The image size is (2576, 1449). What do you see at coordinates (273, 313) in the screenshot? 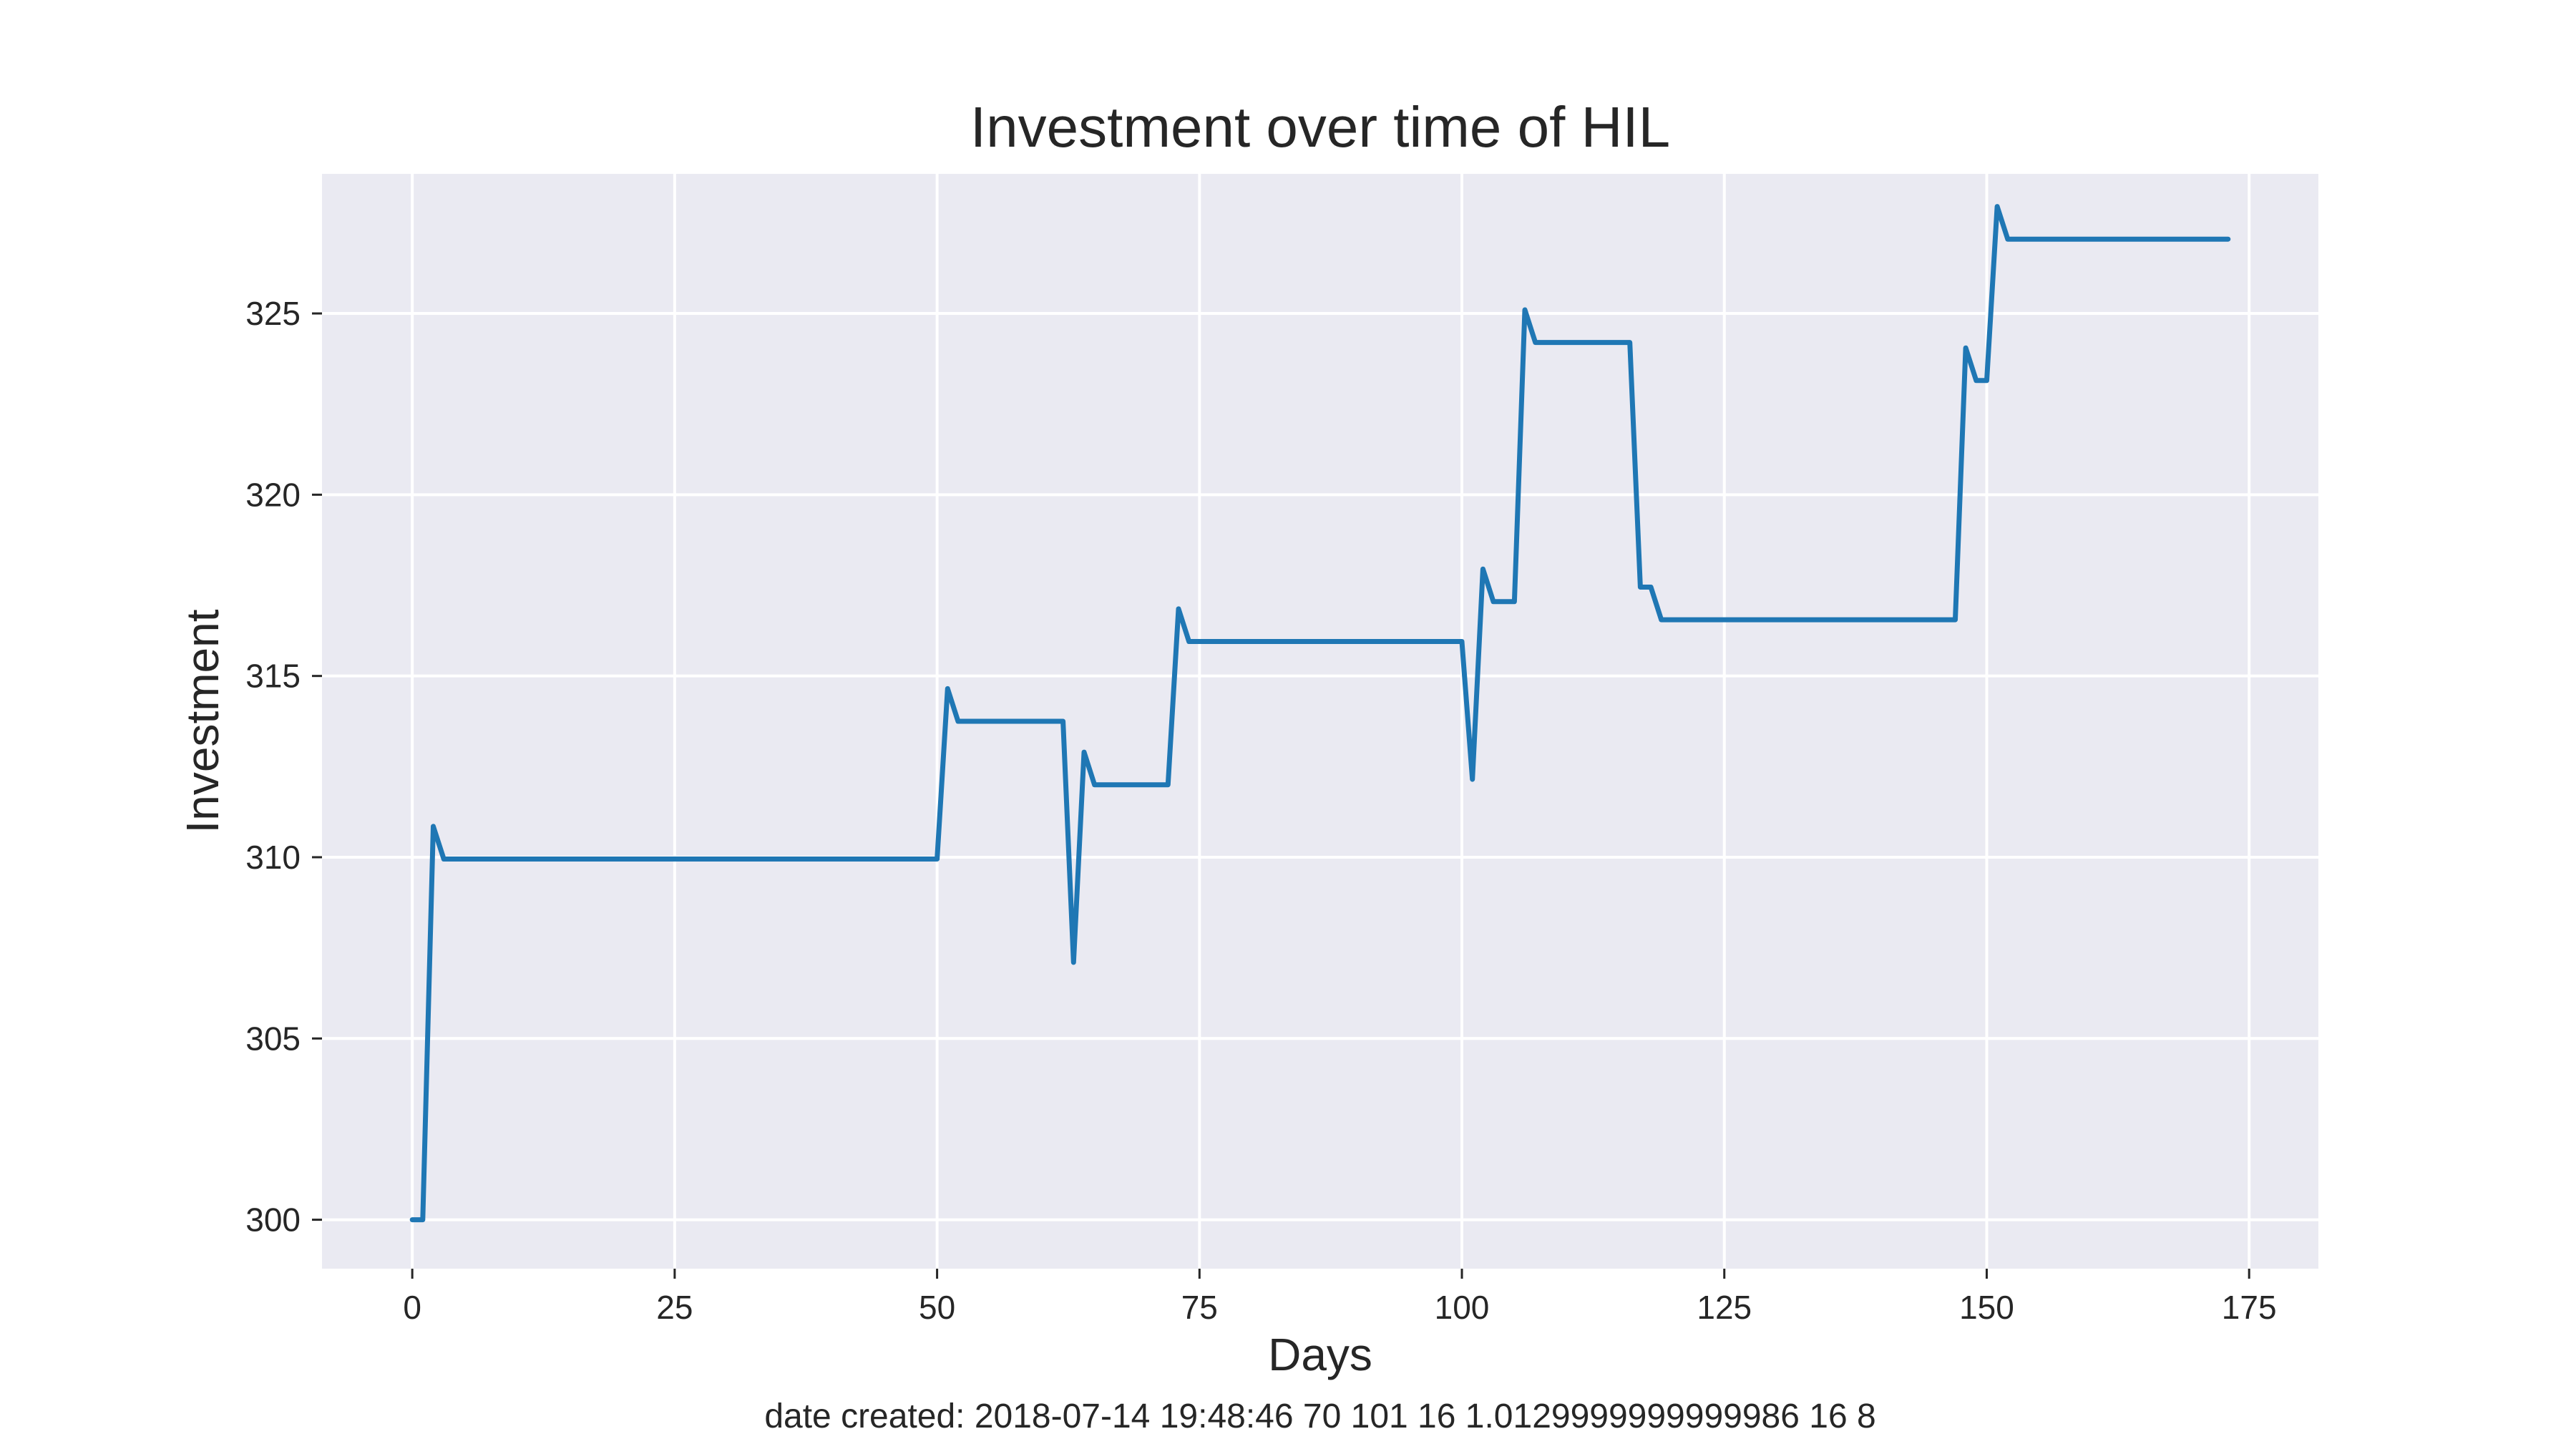
I see `y-tick-label: 325` at bounding box center [273, 313].